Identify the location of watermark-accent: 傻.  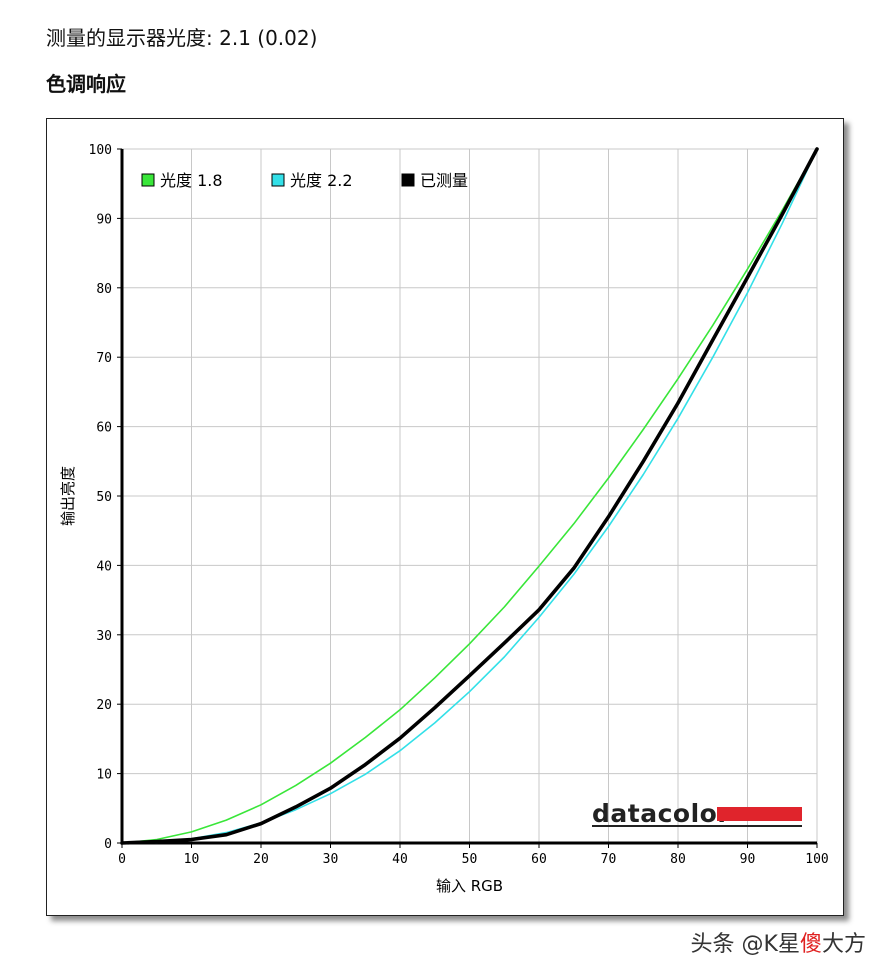
(810, 944).